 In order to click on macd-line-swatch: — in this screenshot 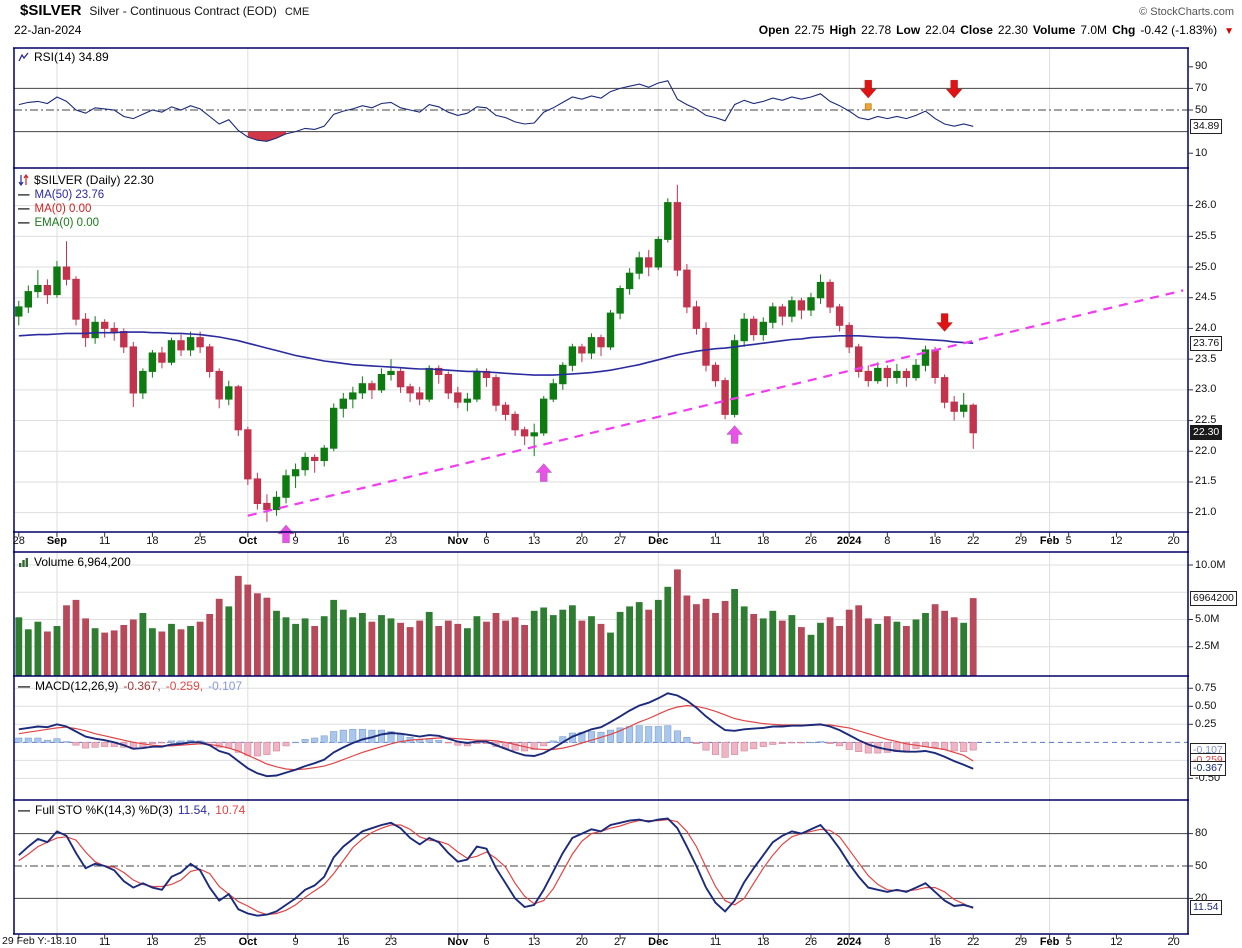, I will do `click(24, 686)`.